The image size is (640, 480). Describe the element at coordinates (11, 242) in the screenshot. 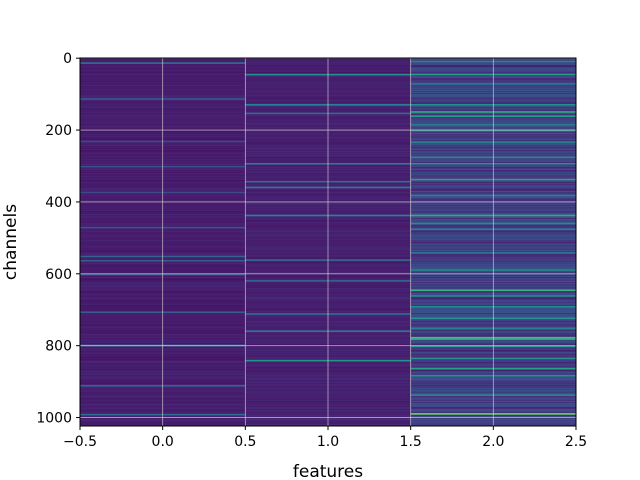

I see `y-axis-label: channels` at that location.